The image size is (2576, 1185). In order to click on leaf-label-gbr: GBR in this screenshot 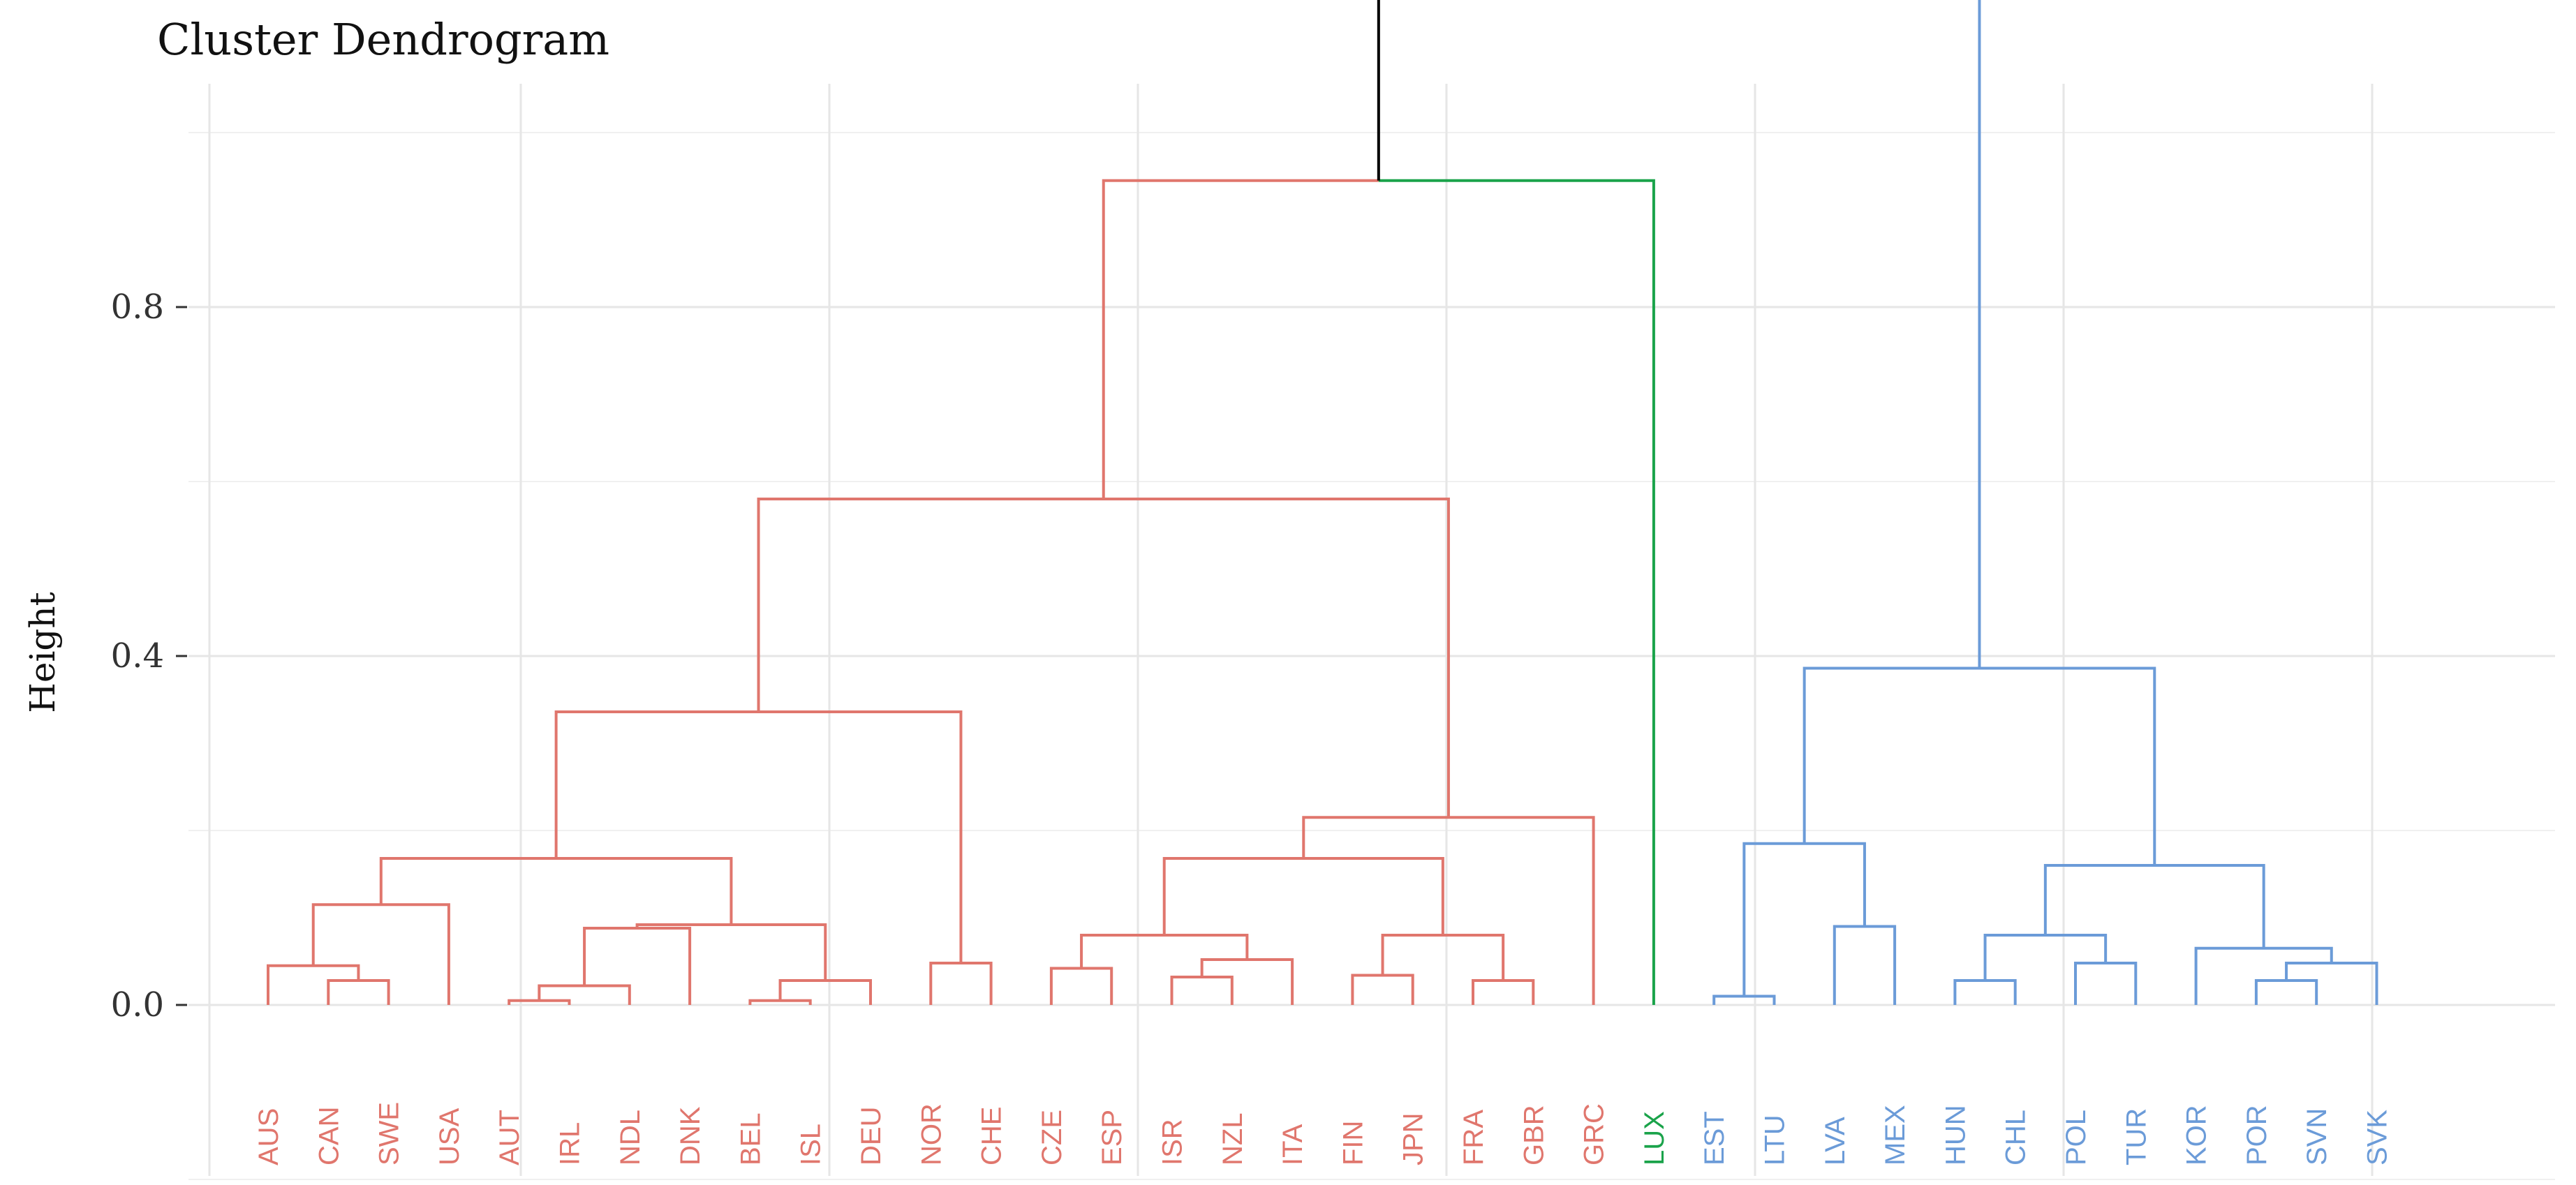, I will do `click(1533, 1135)`.